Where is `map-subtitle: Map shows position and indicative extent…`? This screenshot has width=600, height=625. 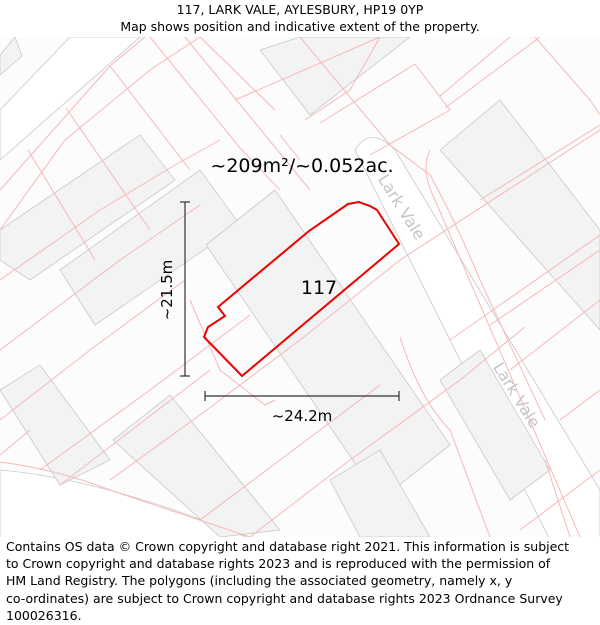
map-subtitle: Map shows position and indicative extent… is located at coordinates (300, 26).